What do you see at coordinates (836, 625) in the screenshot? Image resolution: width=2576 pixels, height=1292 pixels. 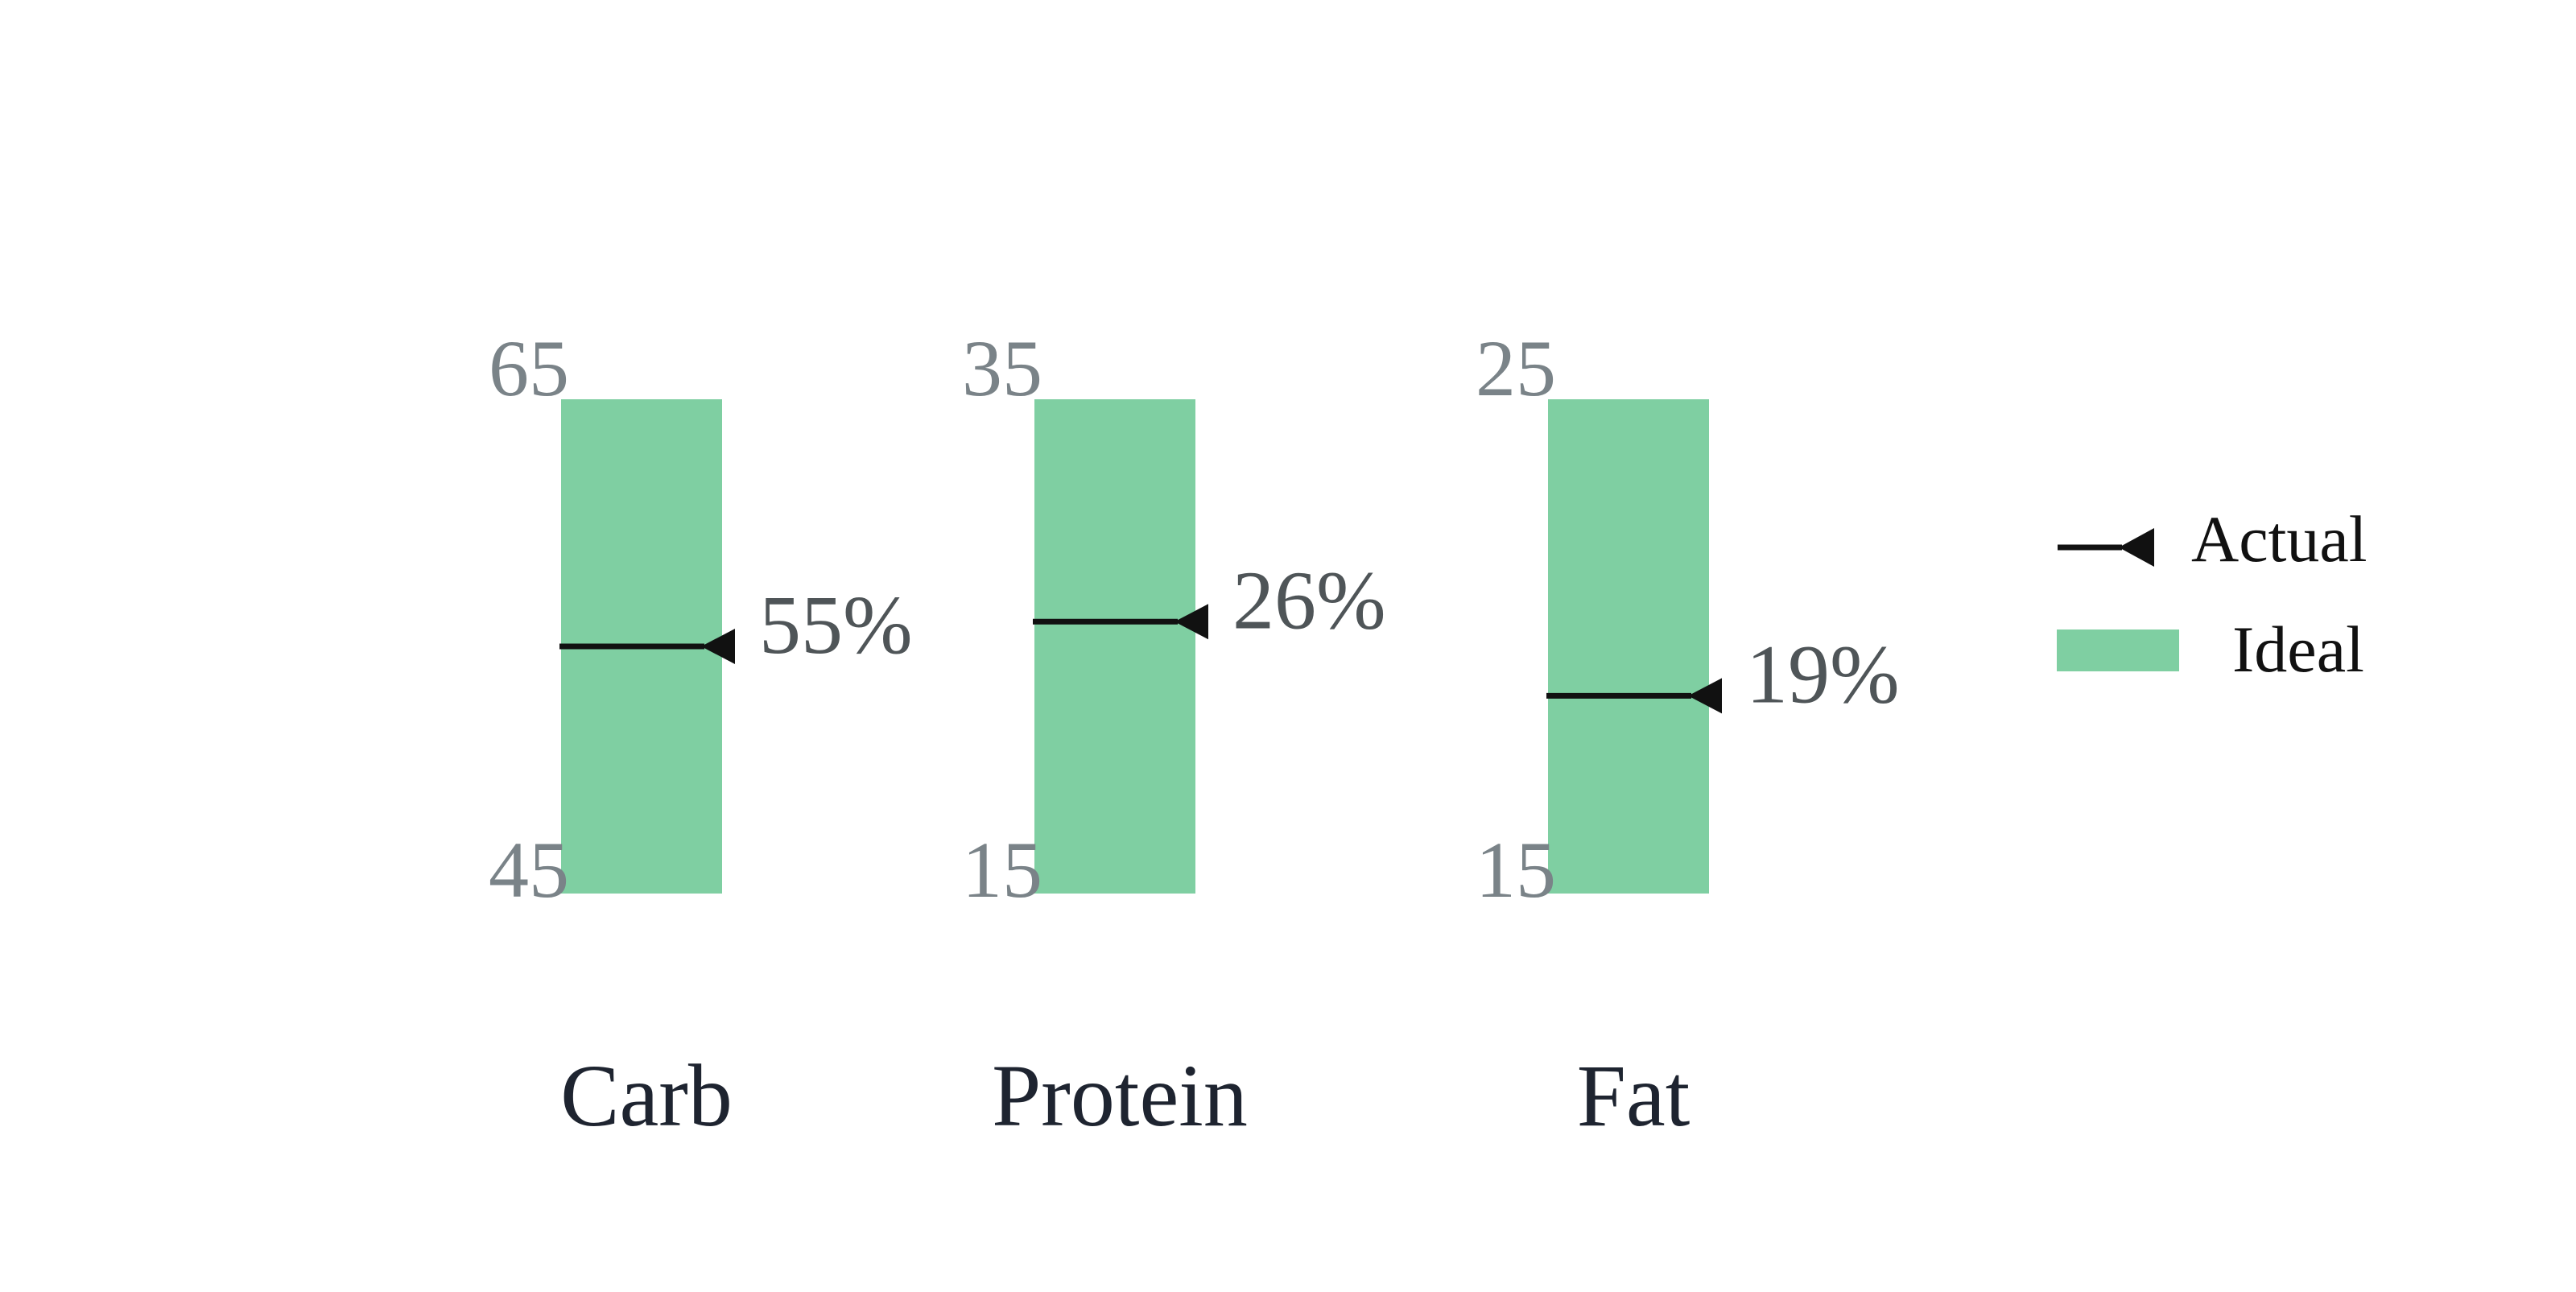 I see `actual-value-label: 55%` at bounding box center [836, 625].